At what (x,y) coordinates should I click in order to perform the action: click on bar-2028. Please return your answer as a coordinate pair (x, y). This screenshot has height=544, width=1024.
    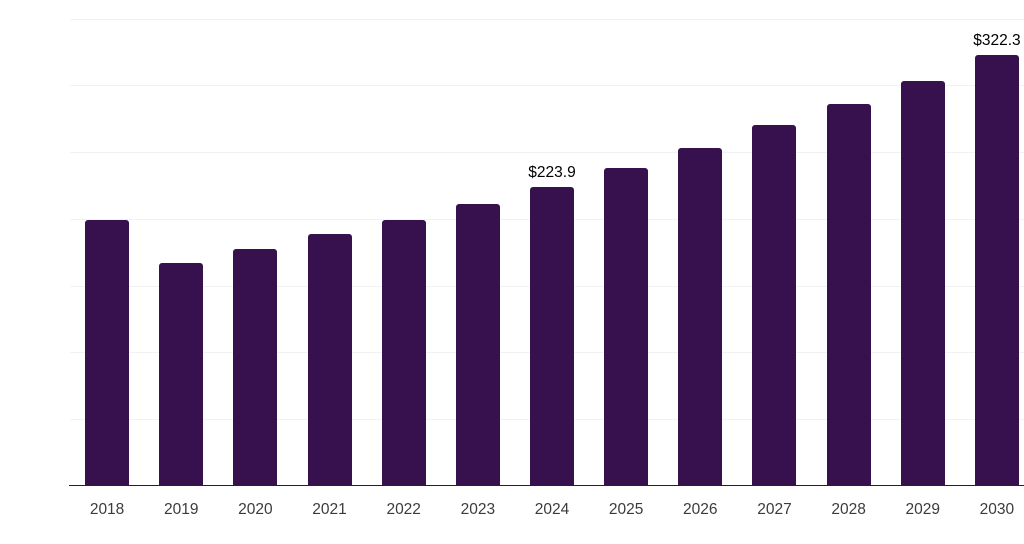
    Looking at the image, I should click on (848, 294).